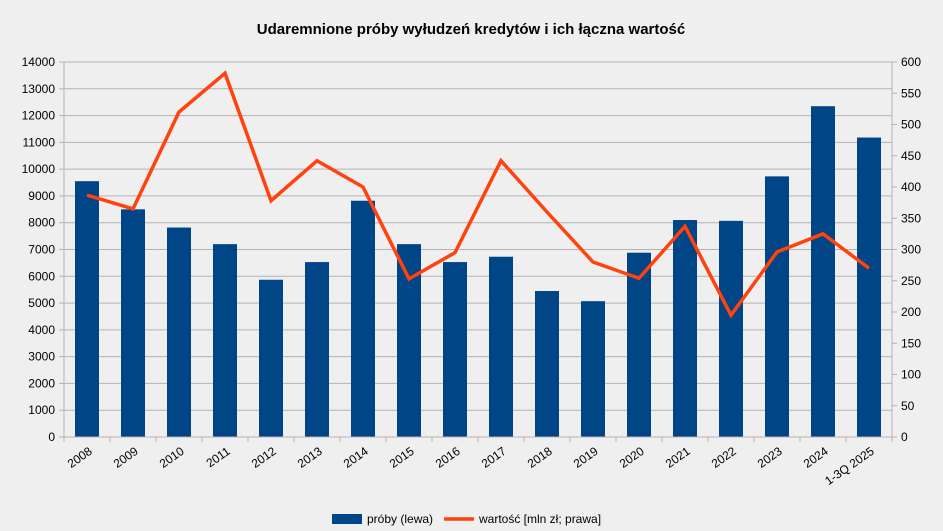 The image size is (943, 531). I want to click on left-axis-tick-label: 14000, so click(39, 62).